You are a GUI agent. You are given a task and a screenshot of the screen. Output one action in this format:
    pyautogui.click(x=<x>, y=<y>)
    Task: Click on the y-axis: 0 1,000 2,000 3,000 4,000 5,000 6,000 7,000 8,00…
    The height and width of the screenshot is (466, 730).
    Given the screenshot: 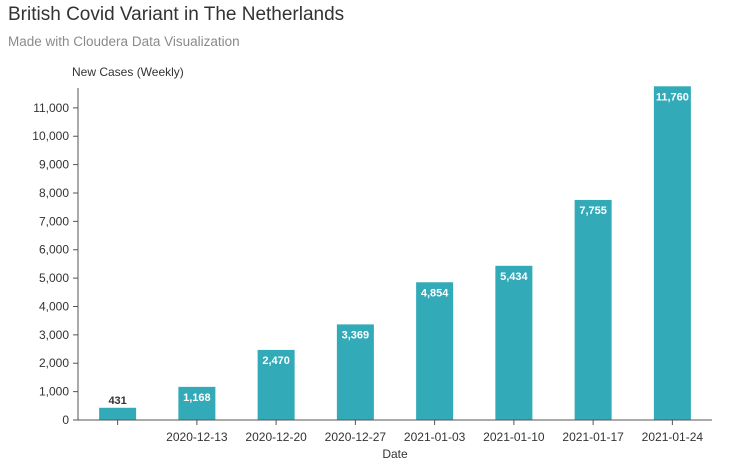 What is the action you would take?
    pyautogui.click(x=55, y=257)
    